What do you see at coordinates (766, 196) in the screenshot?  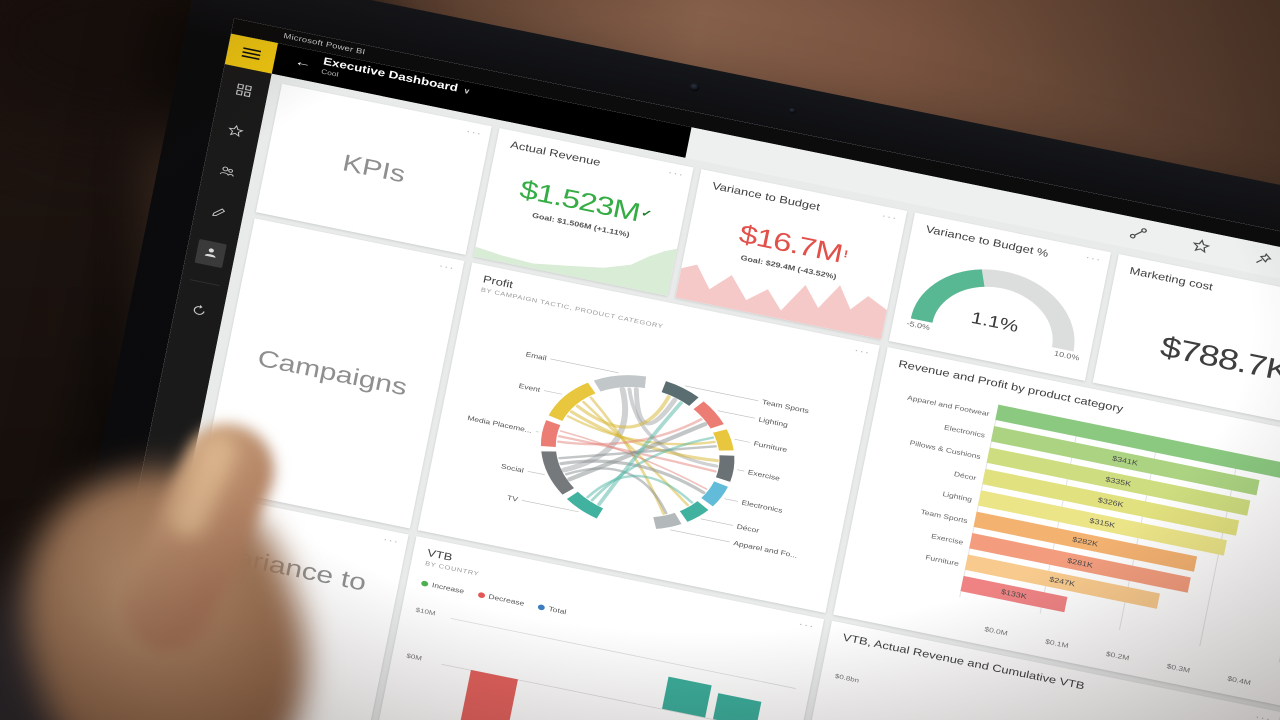 I see `tile-title: Variance to Budget` at bounding box center [766, 196].